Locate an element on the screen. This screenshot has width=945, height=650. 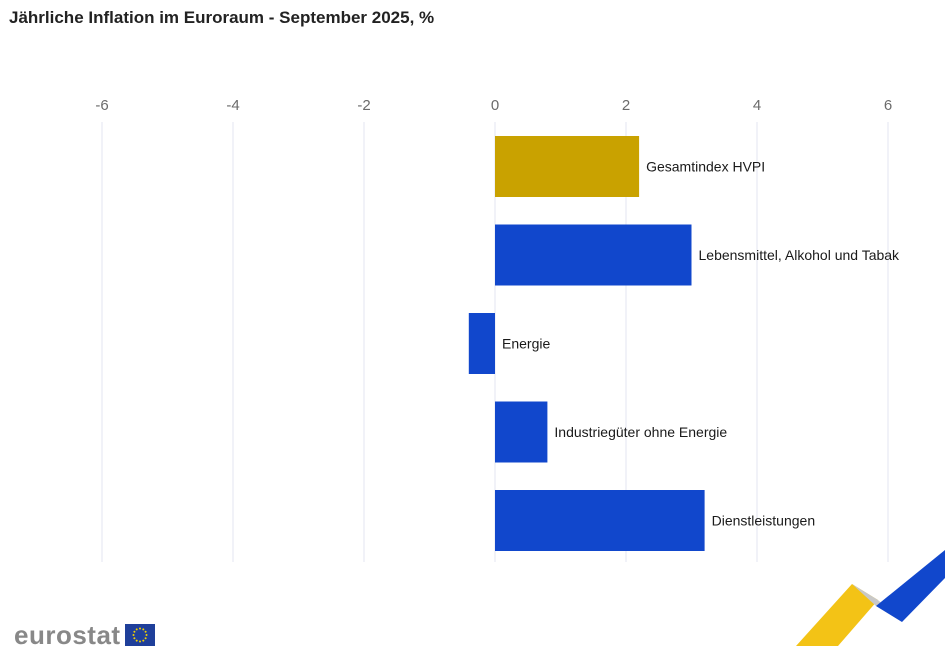
eu-flag-icon is located at coordinates (139, 635).